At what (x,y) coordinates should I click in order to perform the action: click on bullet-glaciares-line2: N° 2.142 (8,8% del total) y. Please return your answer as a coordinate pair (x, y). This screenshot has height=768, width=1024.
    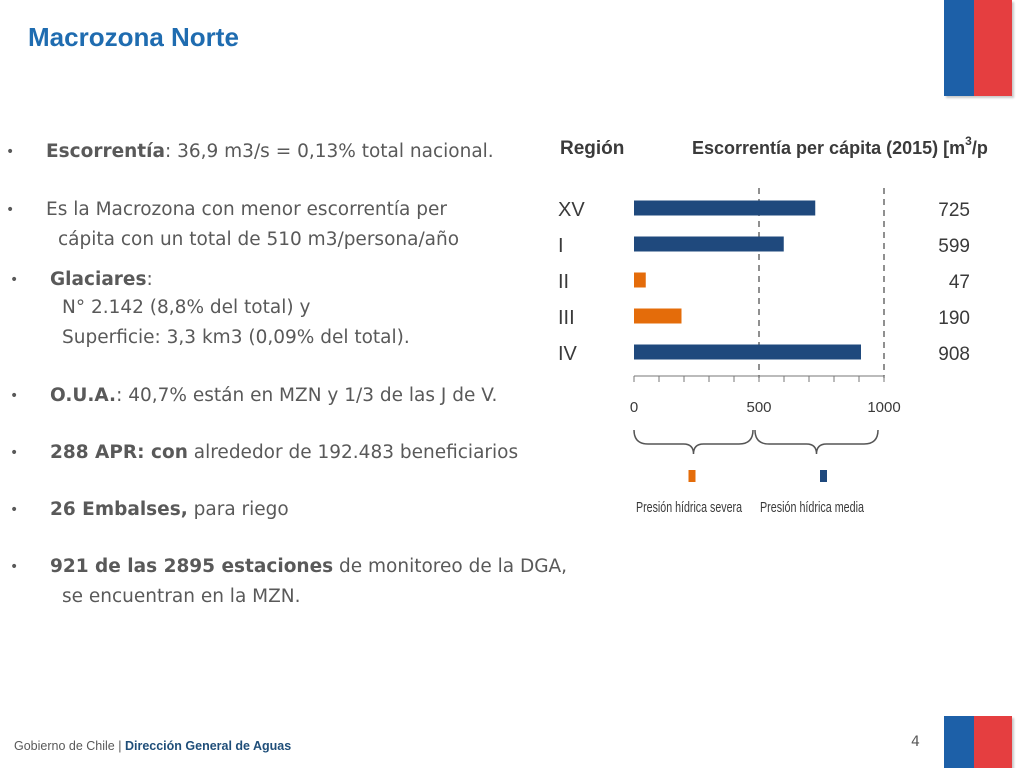
    Looking at the image, I should click on (186, 307).